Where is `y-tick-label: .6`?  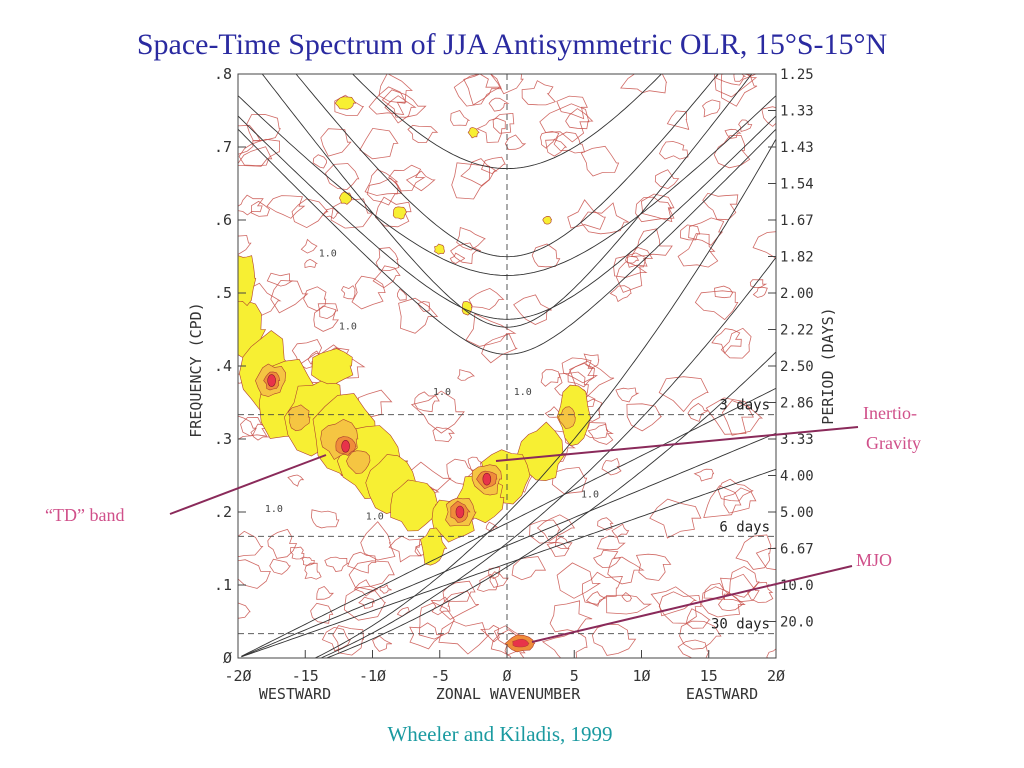
y-tick-label: .6 is located at coordinates (223, 220).